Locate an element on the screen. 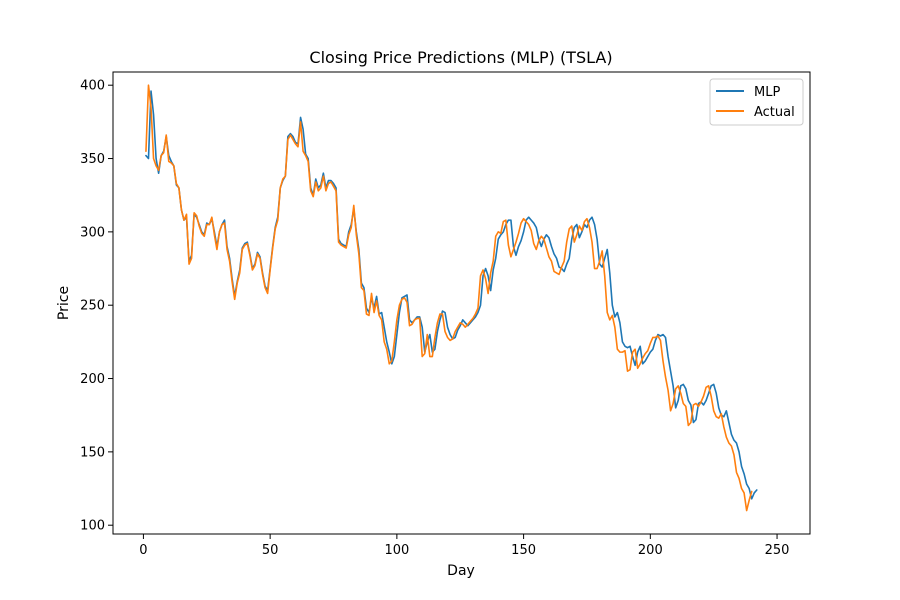 This screenshot has width=900, height=600. x-tick-label: 0 is located at coordinates (143, 550).